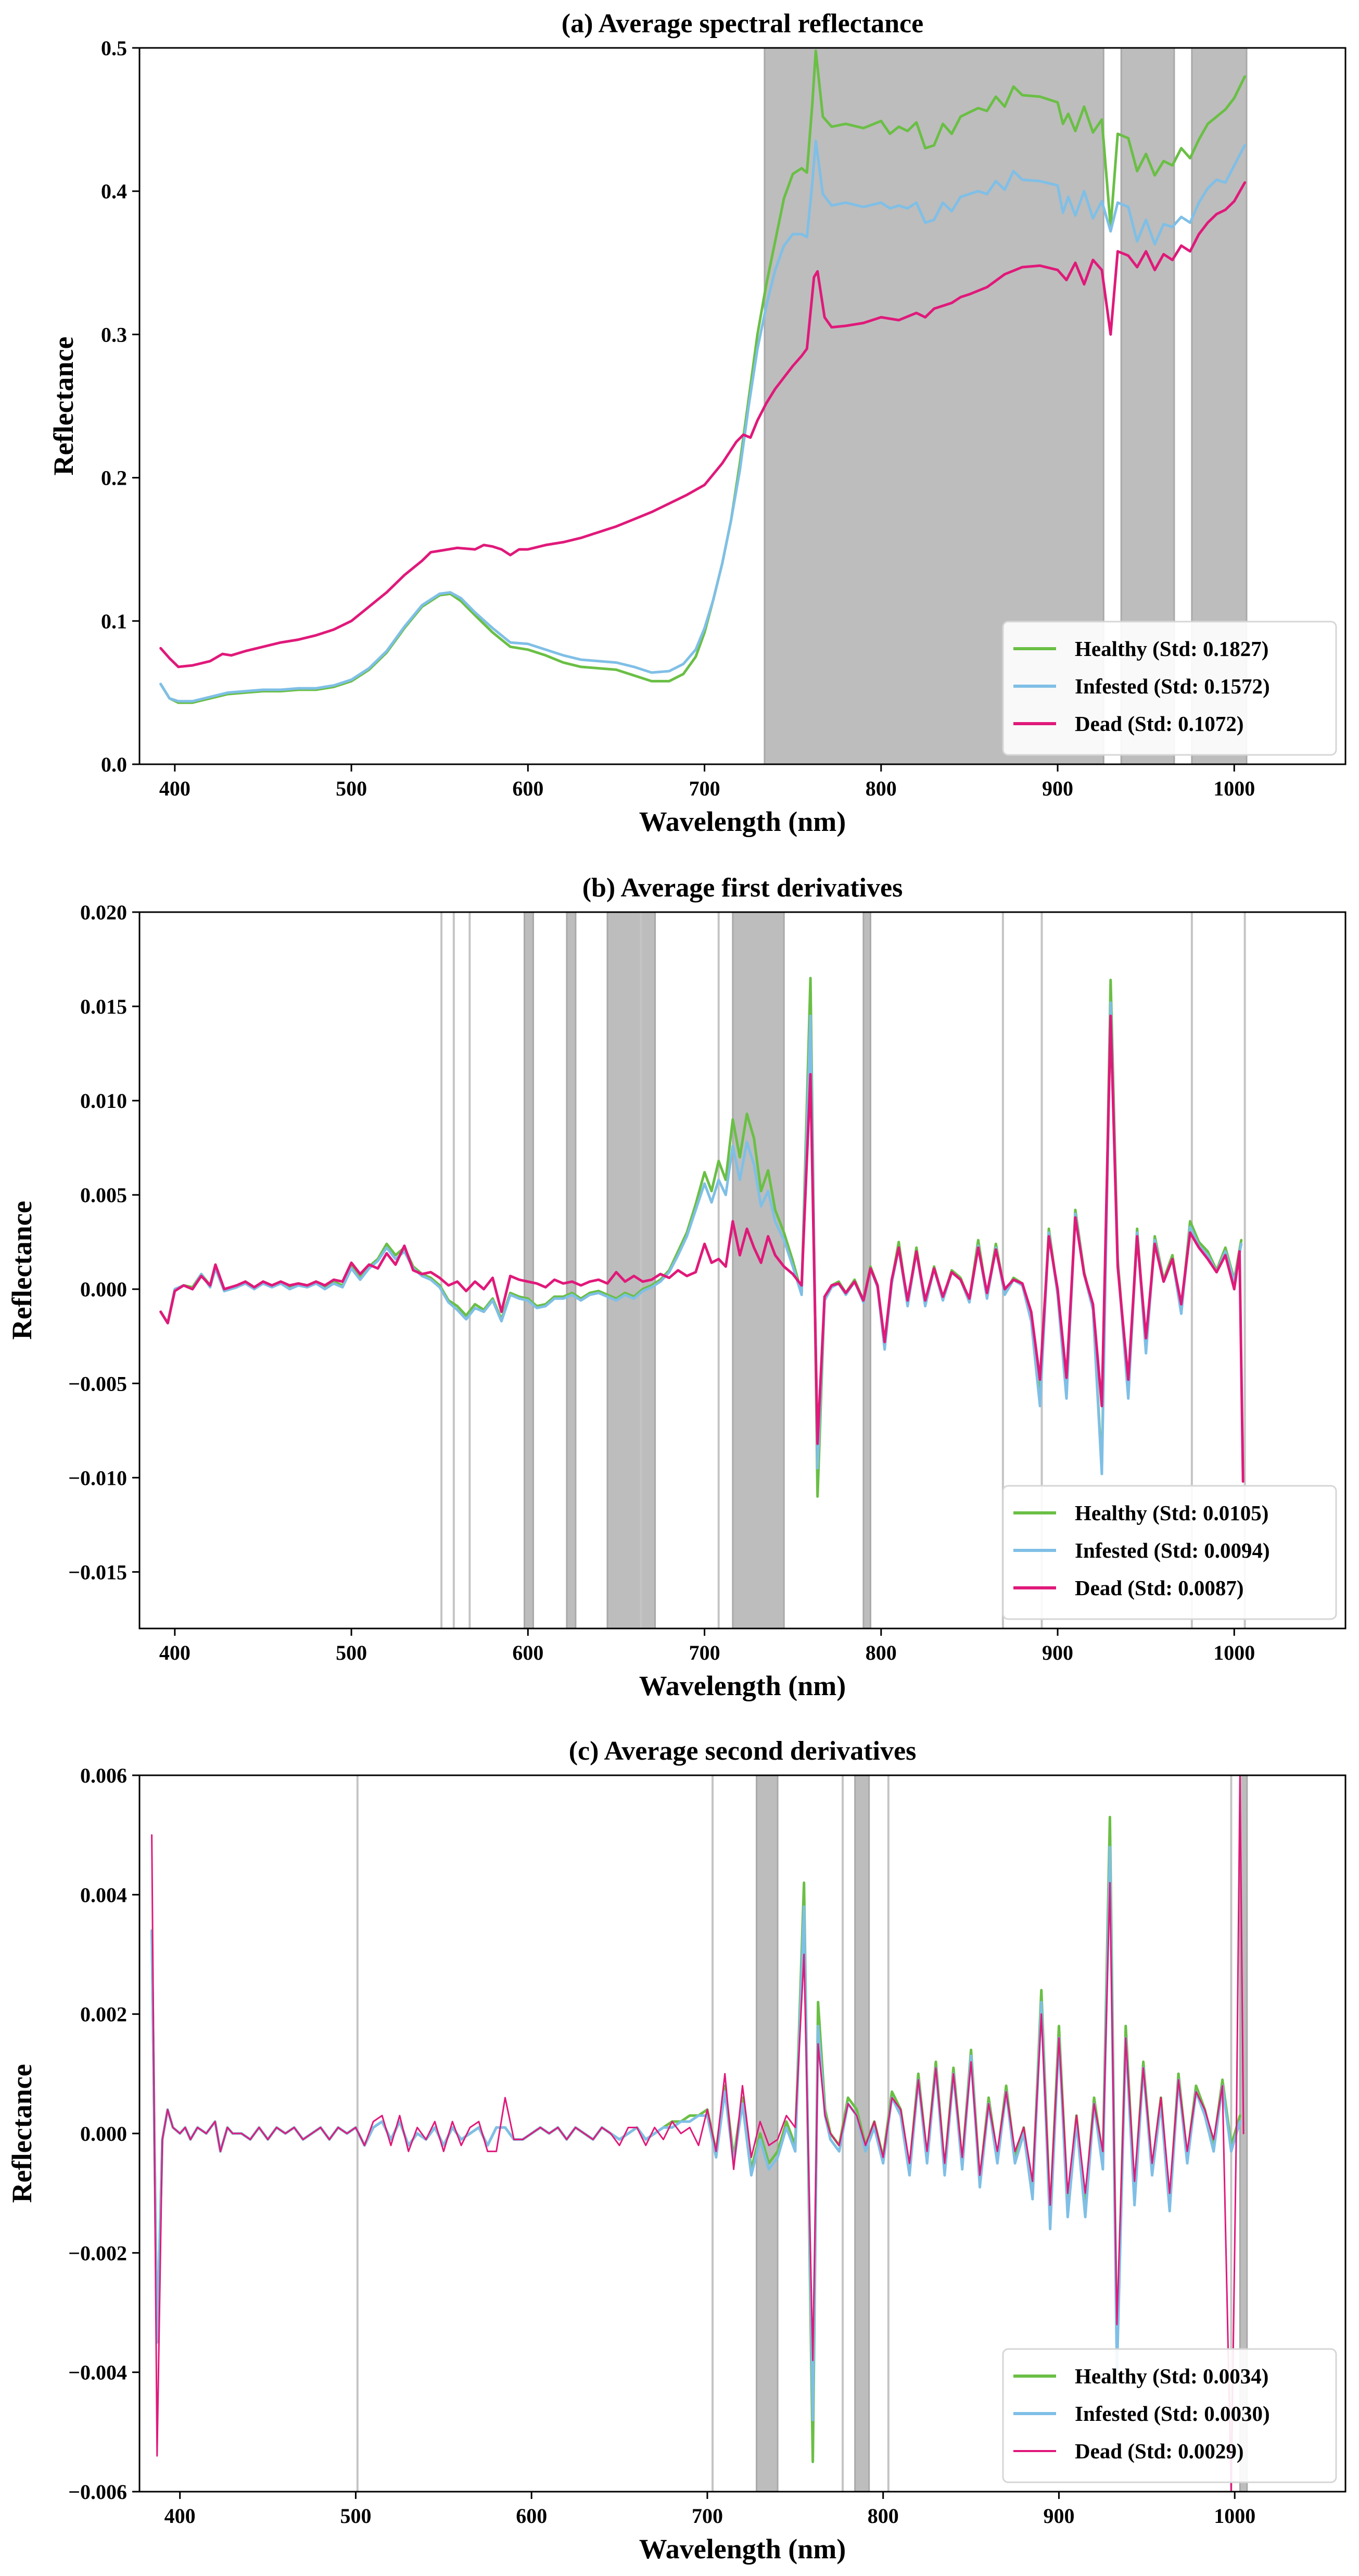 Image resolution: width=1359 pixels, height=2576 pixels. Describe the element at coordinates (114, 764) in the screenshot. I see `y-tick-label: 0.0` at that location.